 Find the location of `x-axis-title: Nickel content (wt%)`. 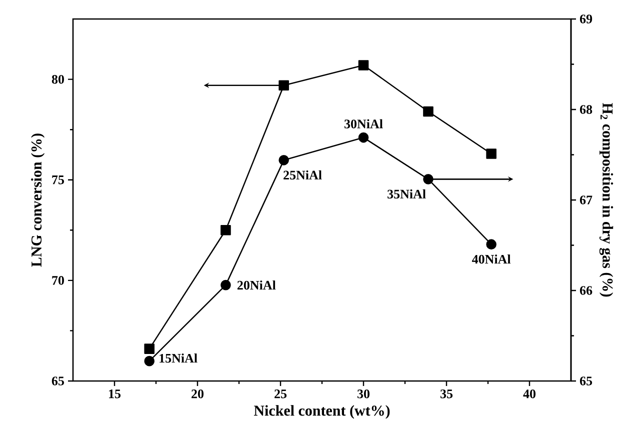

x-axis-title: Nickel content (wt%) is located at coordinates (322, 412).